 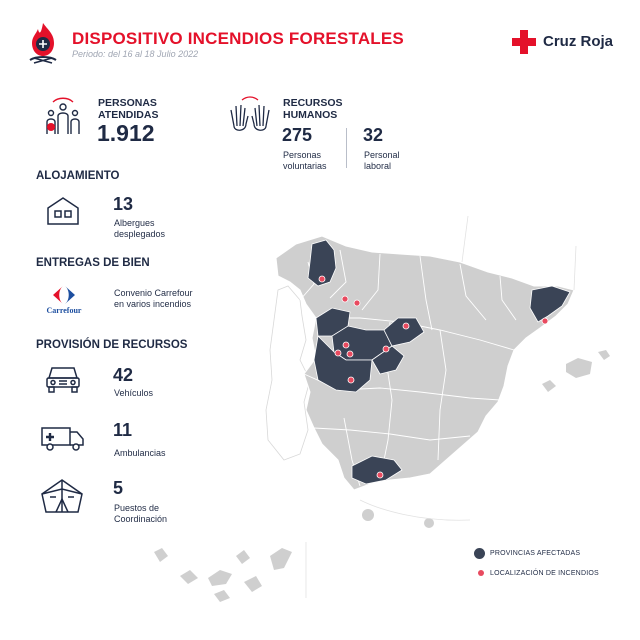 I want to click on ceuta-region, so click(x=368, y=515).